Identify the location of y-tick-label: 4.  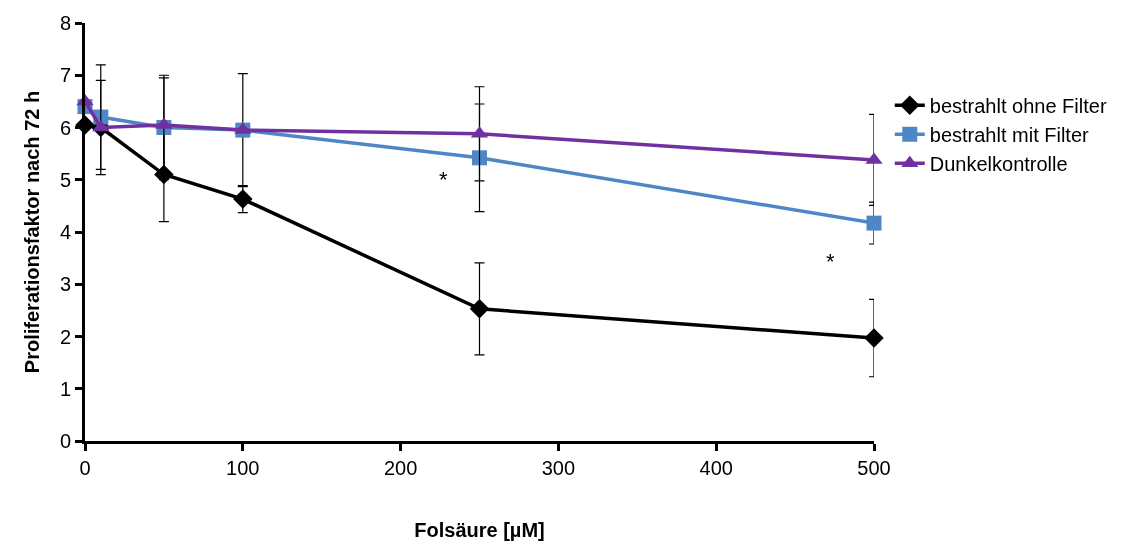
(65, 232).